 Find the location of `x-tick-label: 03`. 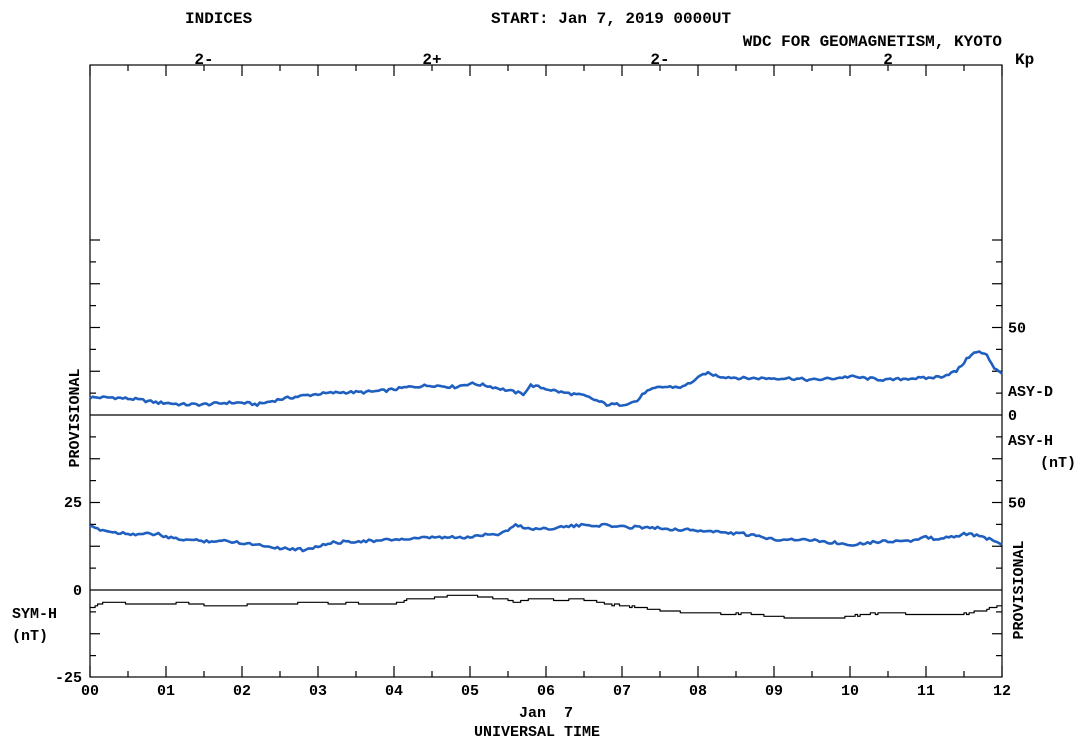

x-tick-label: 03 is located at coordinates (318, 691).